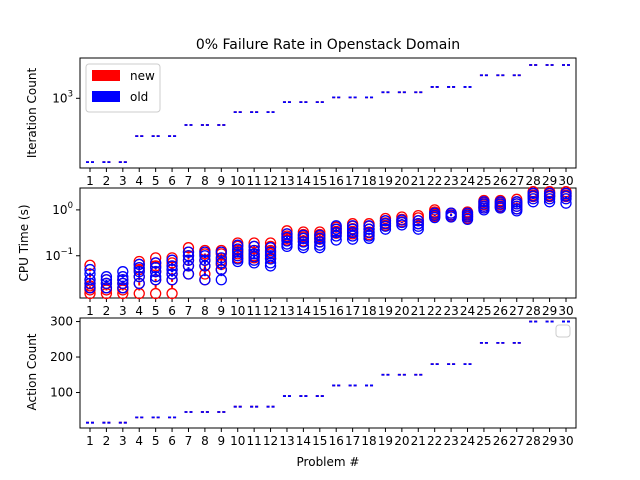 The image size is (640, 480). I want to click on legend-label-old: old, so click(139, 97).